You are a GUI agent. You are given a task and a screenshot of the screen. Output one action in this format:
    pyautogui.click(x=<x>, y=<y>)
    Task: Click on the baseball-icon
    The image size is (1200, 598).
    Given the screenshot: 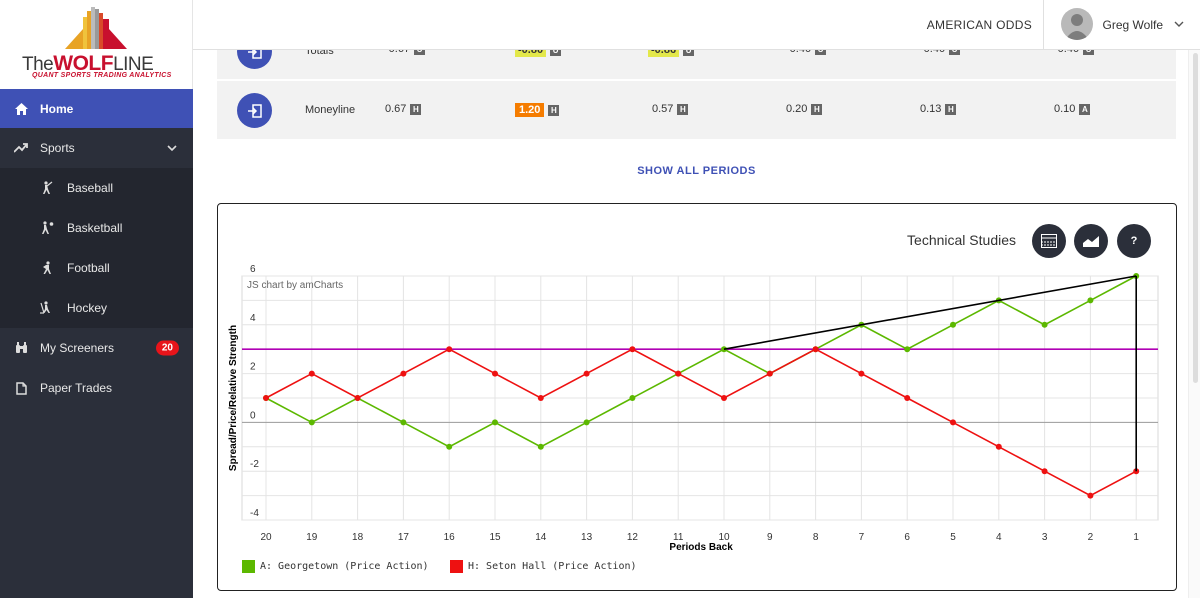 What is the action you would take?
    pyautogui.click(x=47, y=188)
    